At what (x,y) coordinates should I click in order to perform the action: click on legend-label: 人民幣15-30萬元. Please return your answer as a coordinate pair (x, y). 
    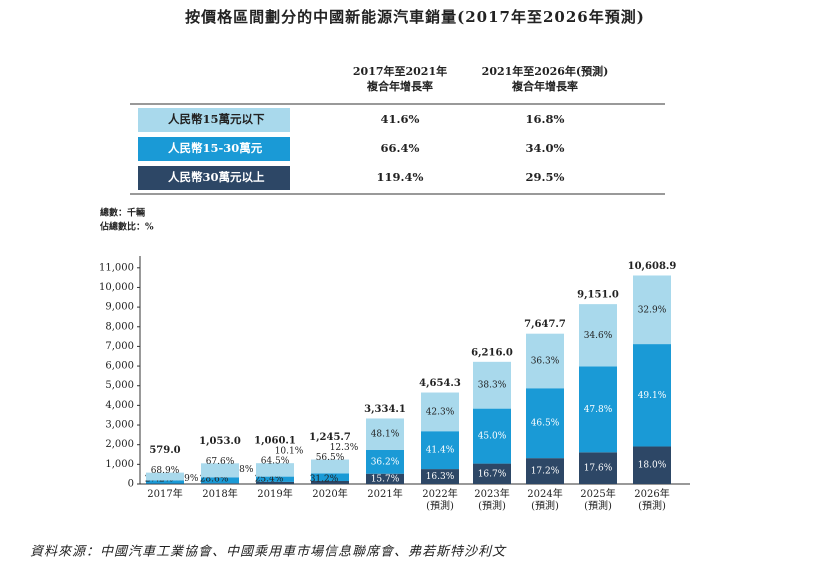
    Looking at the image, I should click on (215, 148).